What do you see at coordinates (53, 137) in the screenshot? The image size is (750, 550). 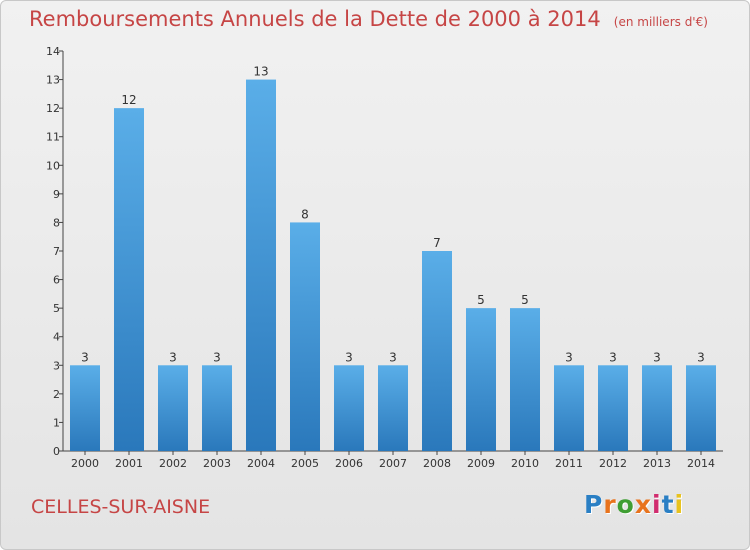 I see `y-tick-label: 11` at bounding box center [53, 137].